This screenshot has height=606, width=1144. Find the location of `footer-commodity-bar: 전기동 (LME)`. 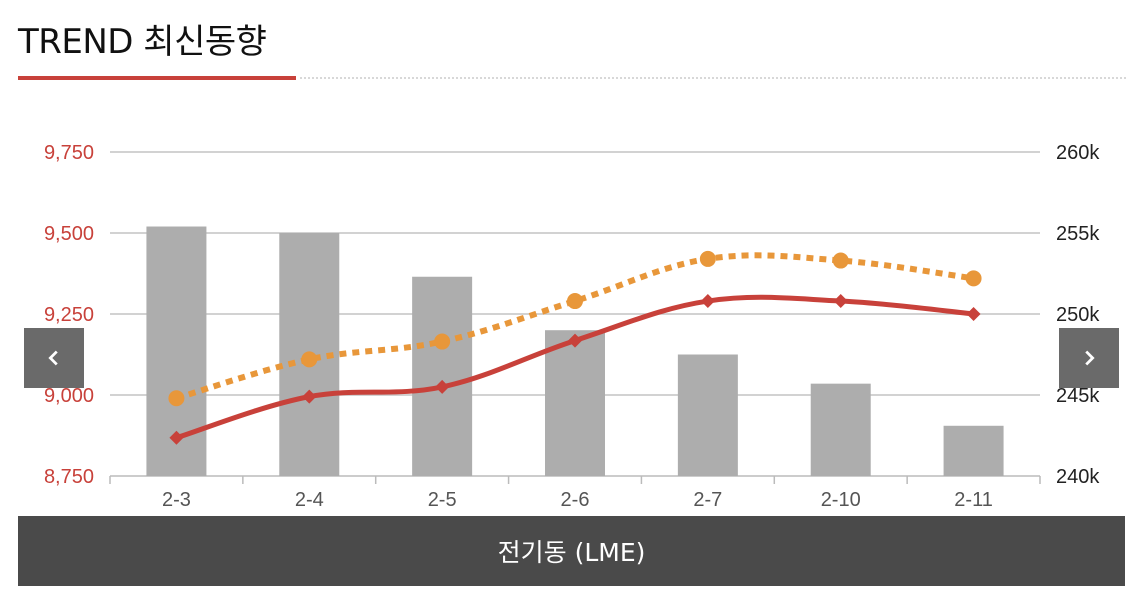

footer-commodity-bar: 전기동 (LME) is located at coordinates (571, 551).